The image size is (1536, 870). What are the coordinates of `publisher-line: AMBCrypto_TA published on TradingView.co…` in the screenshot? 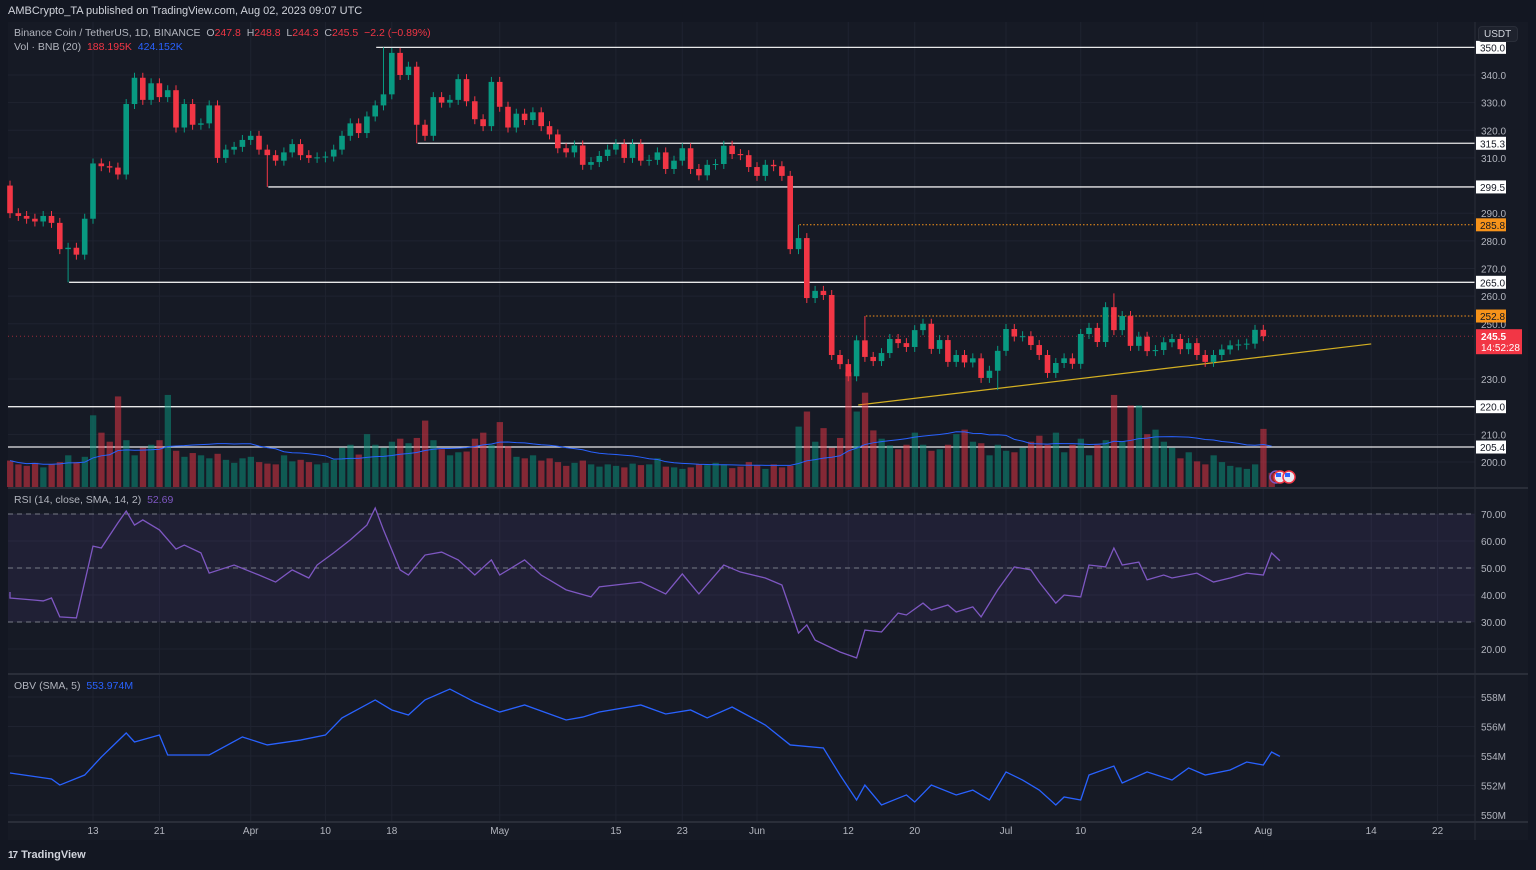 It's located at (185, 11).